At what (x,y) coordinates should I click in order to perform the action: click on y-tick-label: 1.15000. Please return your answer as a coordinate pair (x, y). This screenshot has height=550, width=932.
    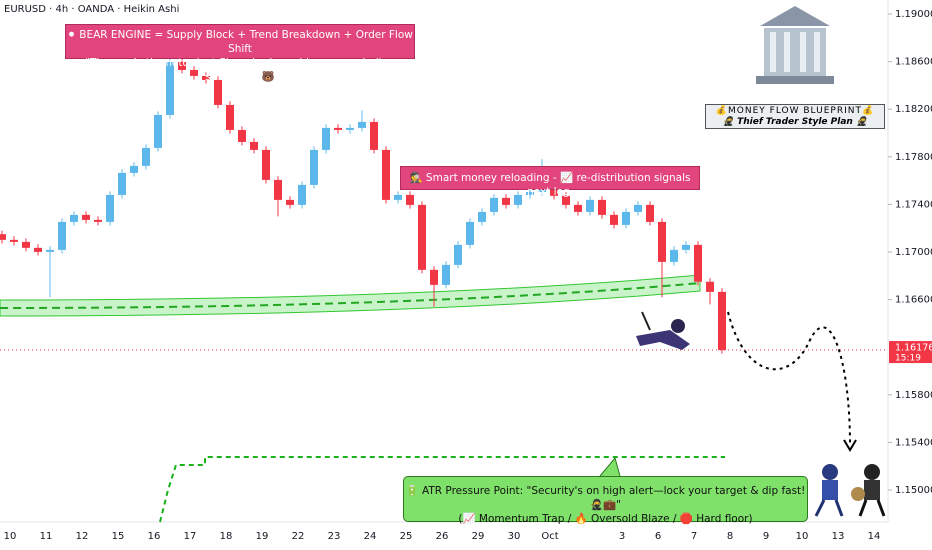
    Looking at the image, I should click on (913, 490).